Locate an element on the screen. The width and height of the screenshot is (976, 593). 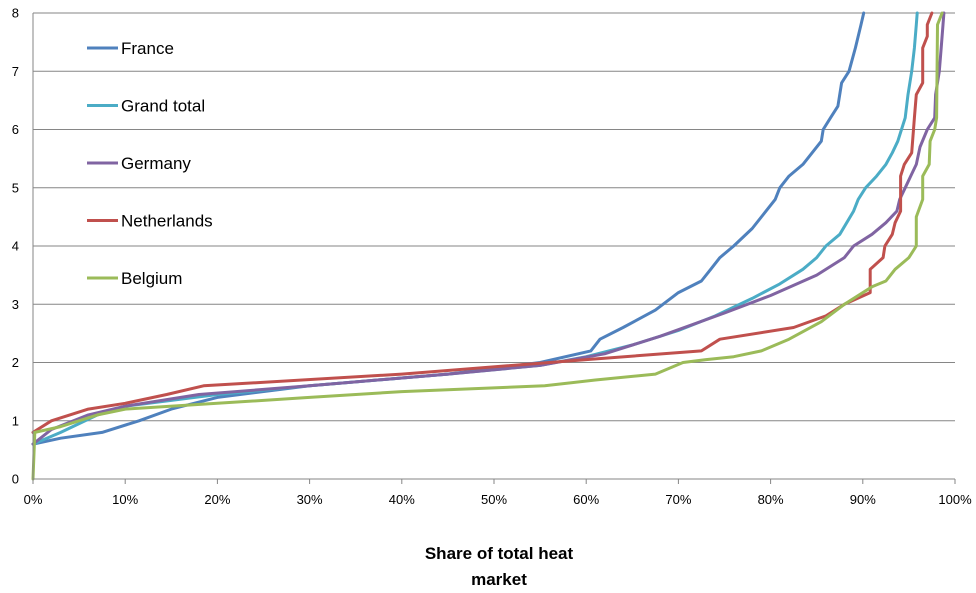
x-tick-label: 40% is located at coordinates (402, 499).